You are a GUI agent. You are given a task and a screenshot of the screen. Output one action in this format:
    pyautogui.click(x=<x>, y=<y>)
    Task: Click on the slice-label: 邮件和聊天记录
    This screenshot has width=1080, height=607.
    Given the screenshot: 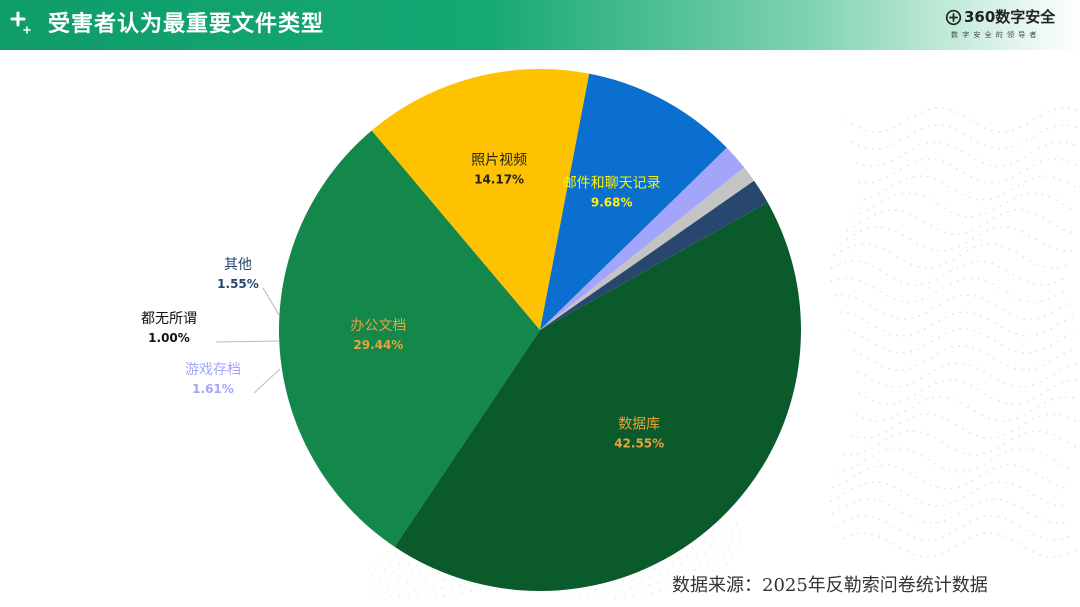 What is the action you would take?
    pyautogui.click(x=612, y=184)
    